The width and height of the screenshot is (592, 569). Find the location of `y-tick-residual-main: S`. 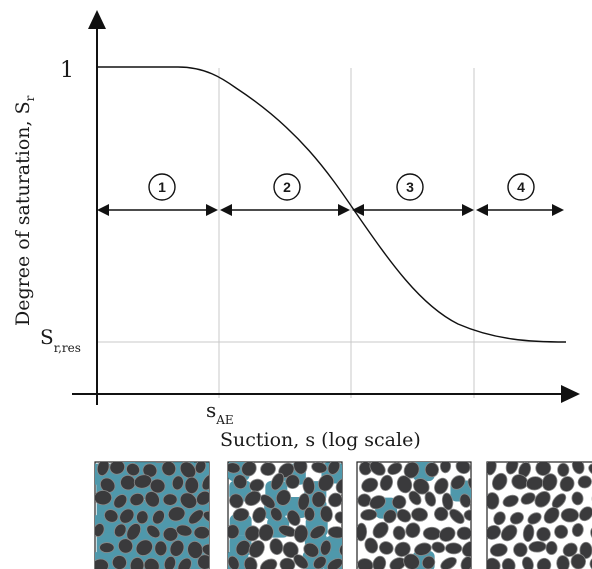

y-tick-residual-main: S is located at coordinates (47, 337).